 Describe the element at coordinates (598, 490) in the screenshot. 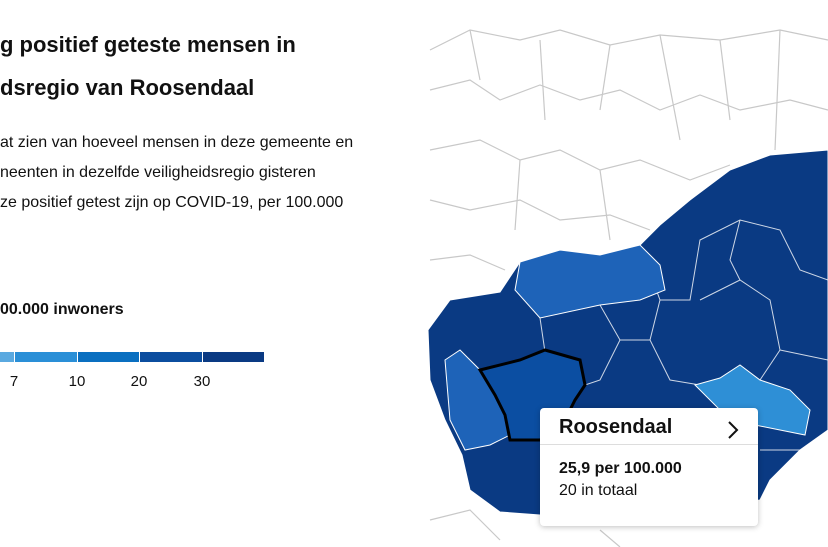

I see `tooltip-total: 20 in totaal` at that location.